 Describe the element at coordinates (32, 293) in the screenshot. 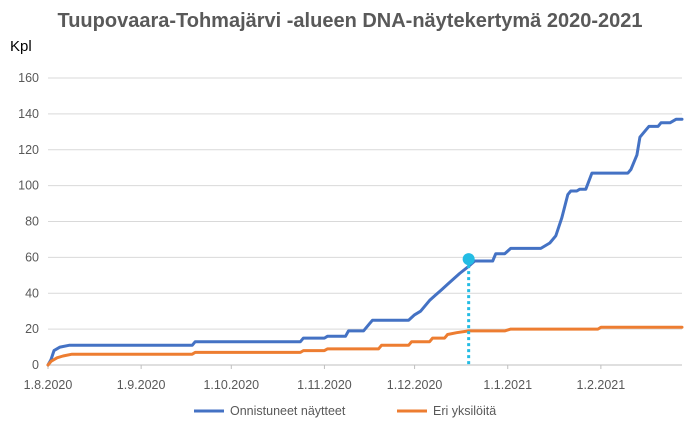

I see `y-tick-label: 40` at that location.